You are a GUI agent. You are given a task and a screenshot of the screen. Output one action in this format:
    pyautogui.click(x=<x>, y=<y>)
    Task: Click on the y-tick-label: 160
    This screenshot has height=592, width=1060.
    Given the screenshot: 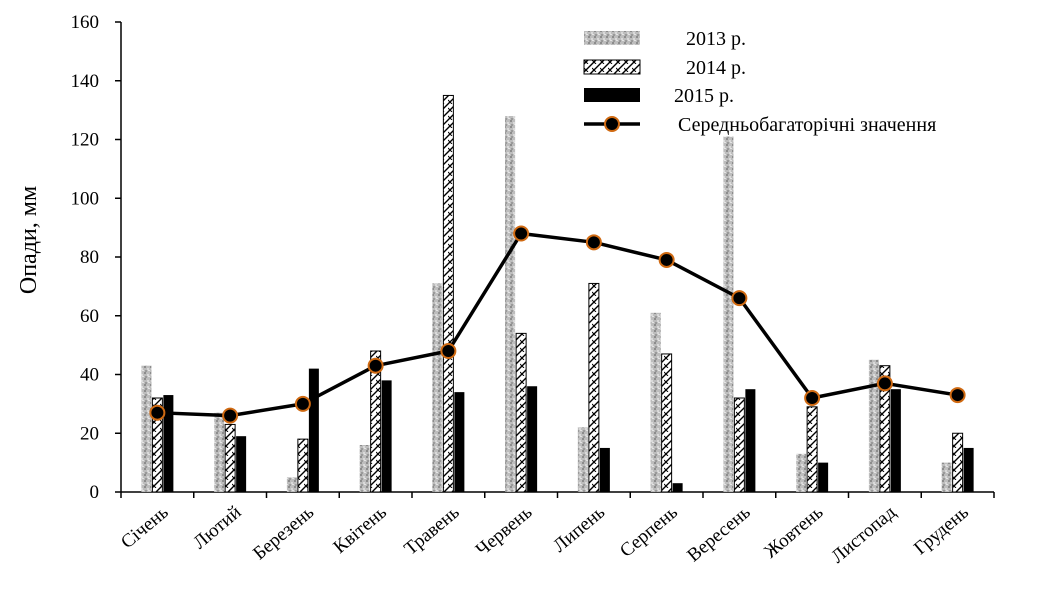 What is the action you would take?
    pyautogui.click(x=85, y=22)
    